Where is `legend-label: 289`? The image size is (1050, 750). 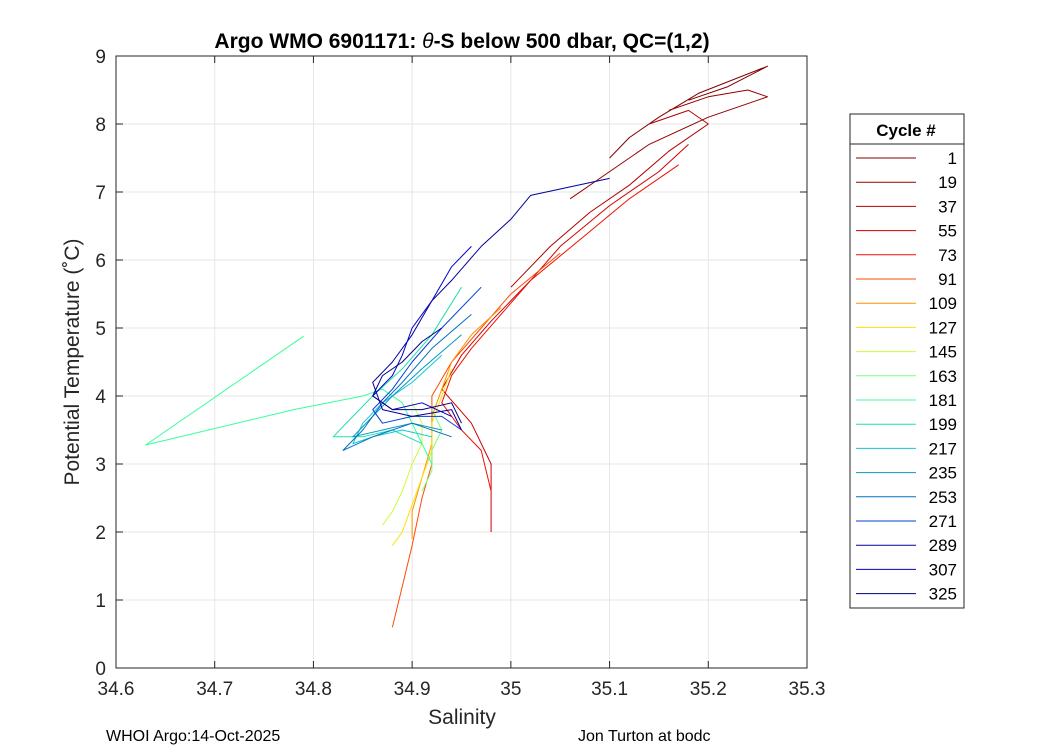 legend-label: 289 is located at coordinates (943, 545).